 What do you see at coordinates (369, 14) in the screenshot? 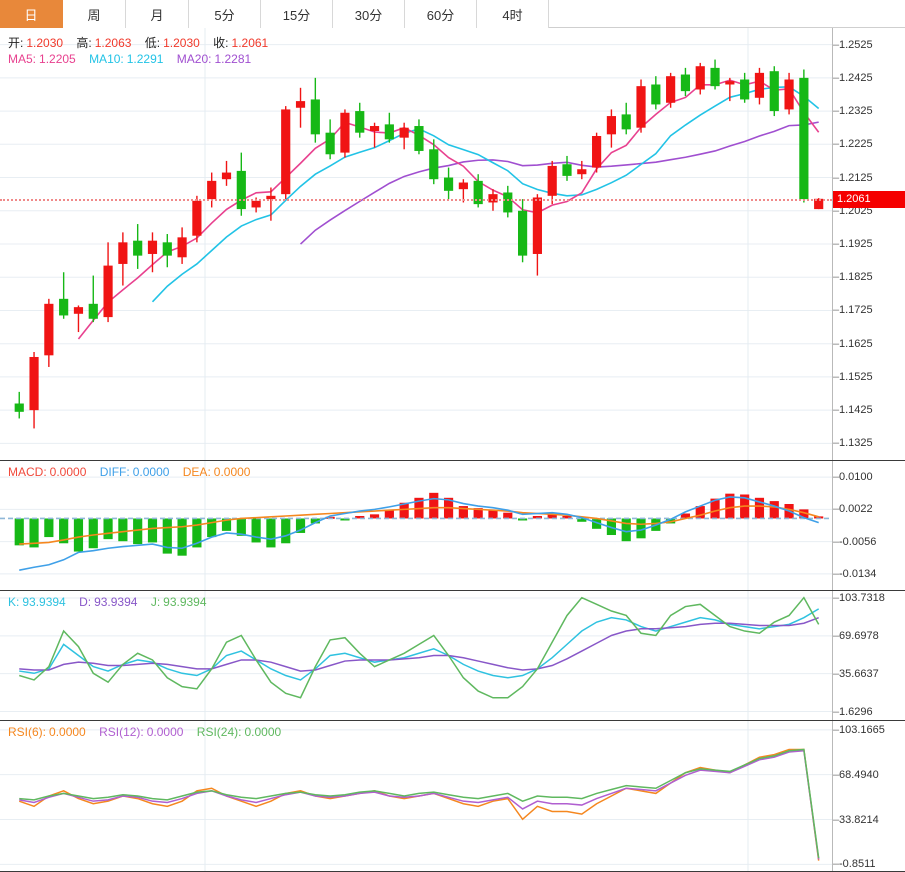
I see `tab-5: 30分` at bounding box center [369, 14].